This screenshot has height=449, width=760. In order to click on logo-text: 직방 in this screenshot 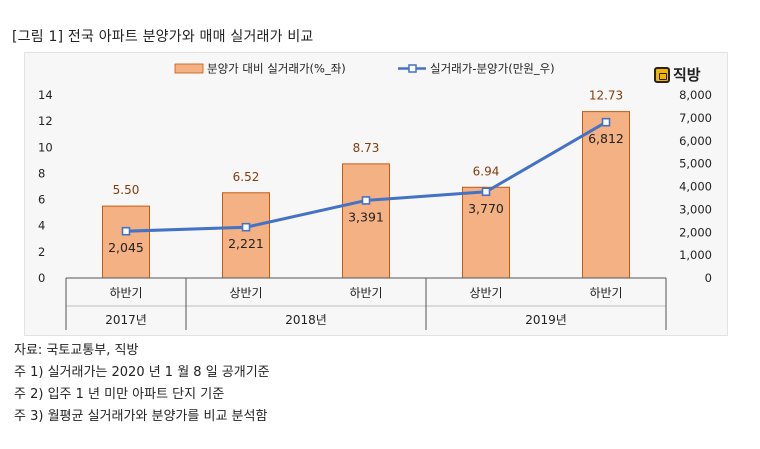, I will do `click(687, 75)`.